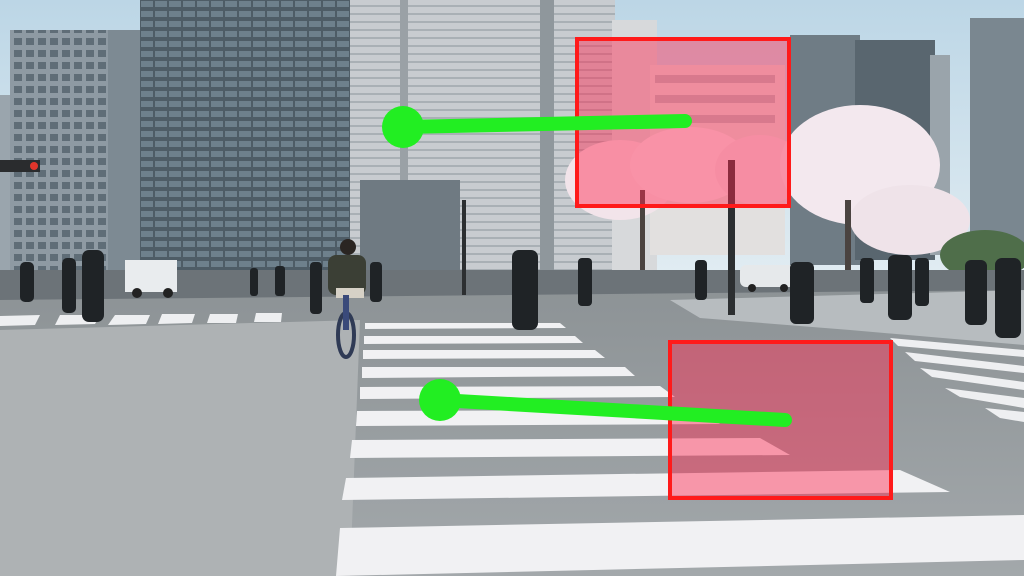 The width and height of the screenshot is (1024, 576). Describe the element at coordinates (247, 145) in the screenshot. I see `building-glass-tower` at that location.